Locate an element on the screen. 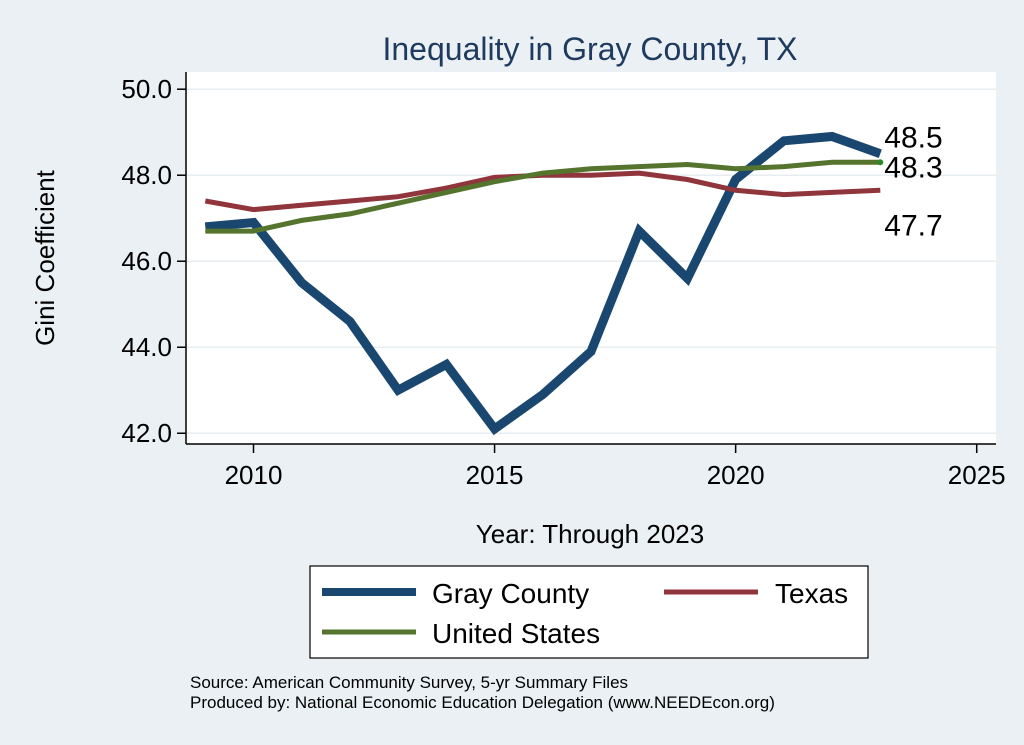  y-tick-label: 48.0 is located at coordinates (146, 175).